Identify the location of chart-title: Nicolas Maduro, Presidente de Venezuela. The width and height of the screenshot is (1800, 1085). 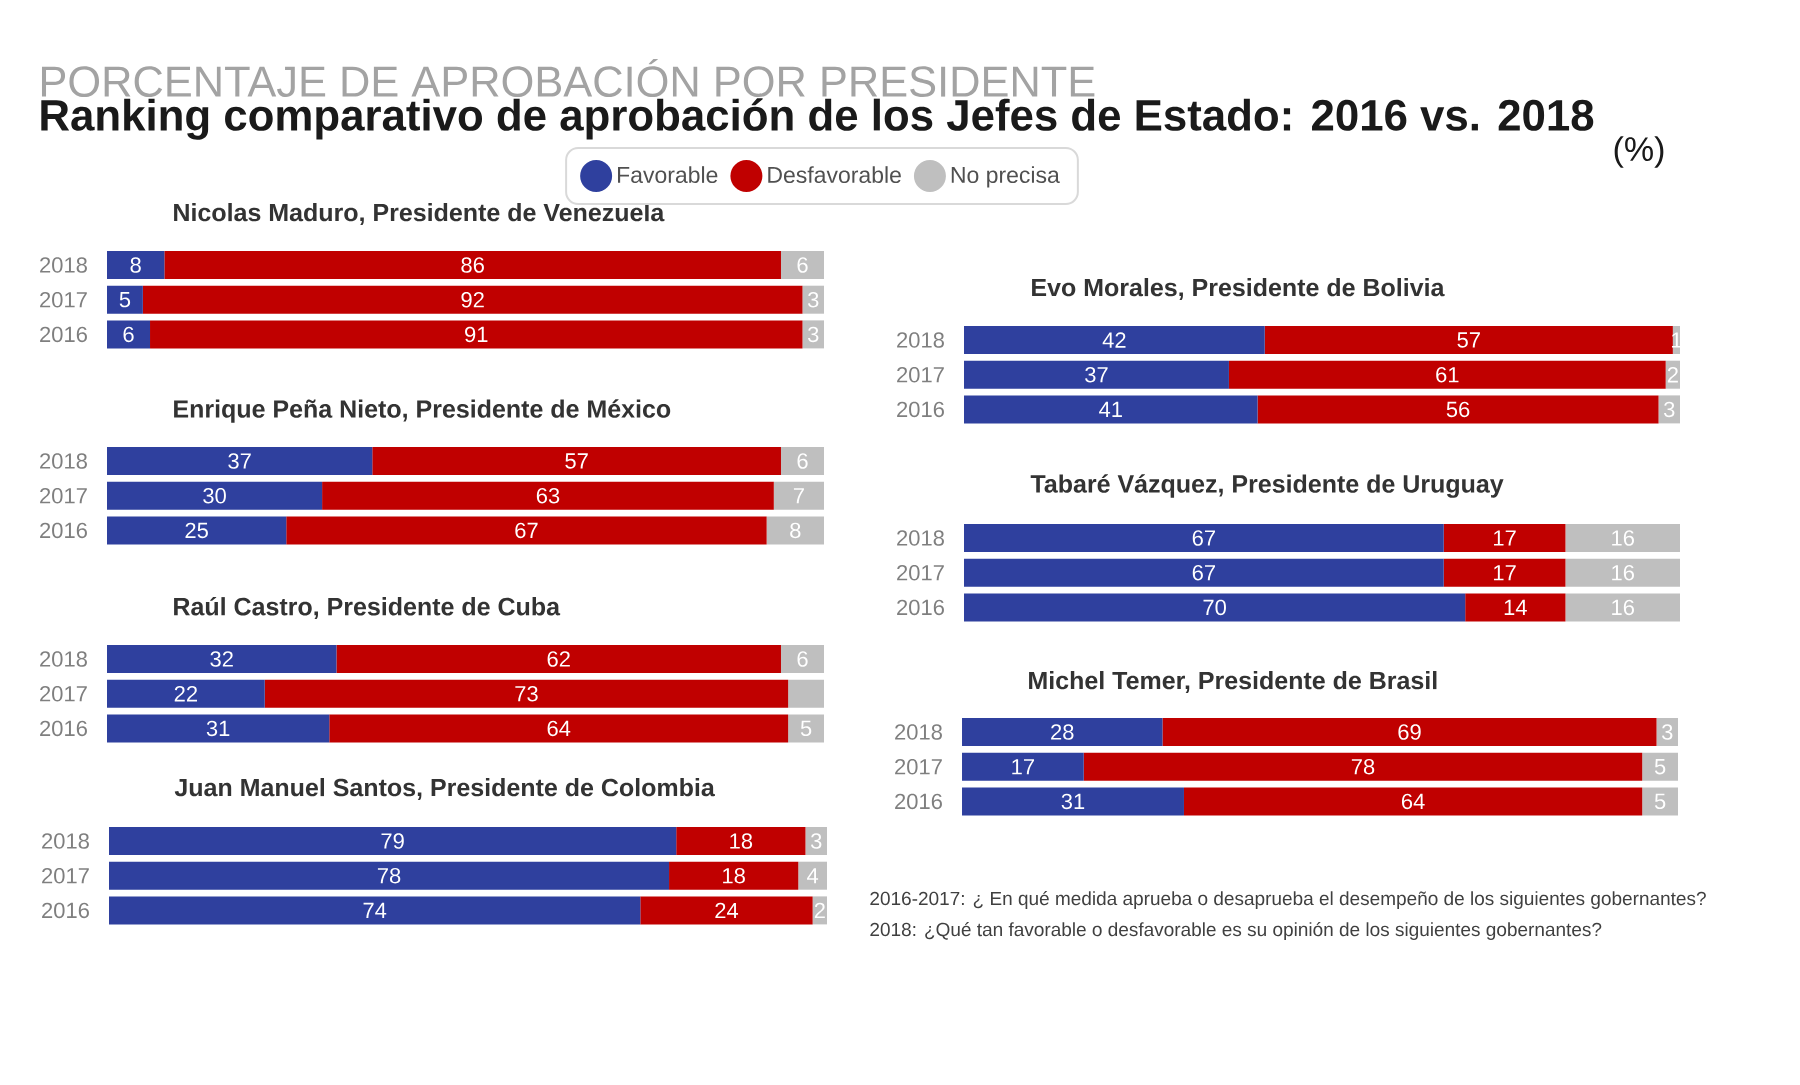
(419, 213).